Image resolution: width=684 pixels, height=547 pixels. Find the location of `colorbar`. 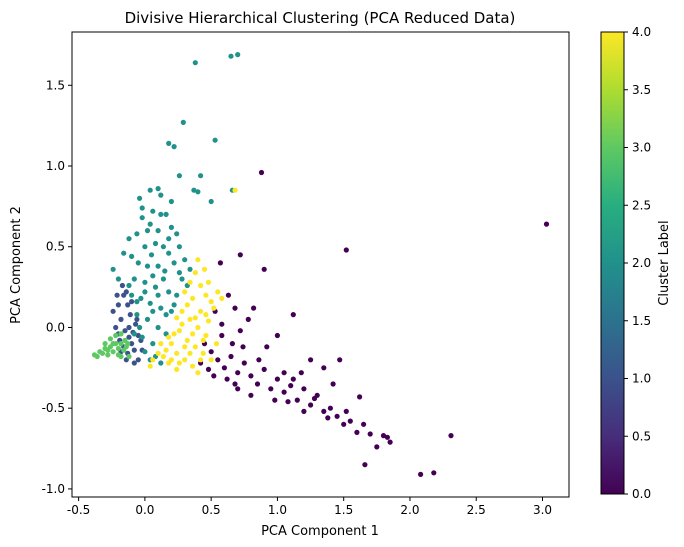

colorbar is located at coordinates (612, 263).